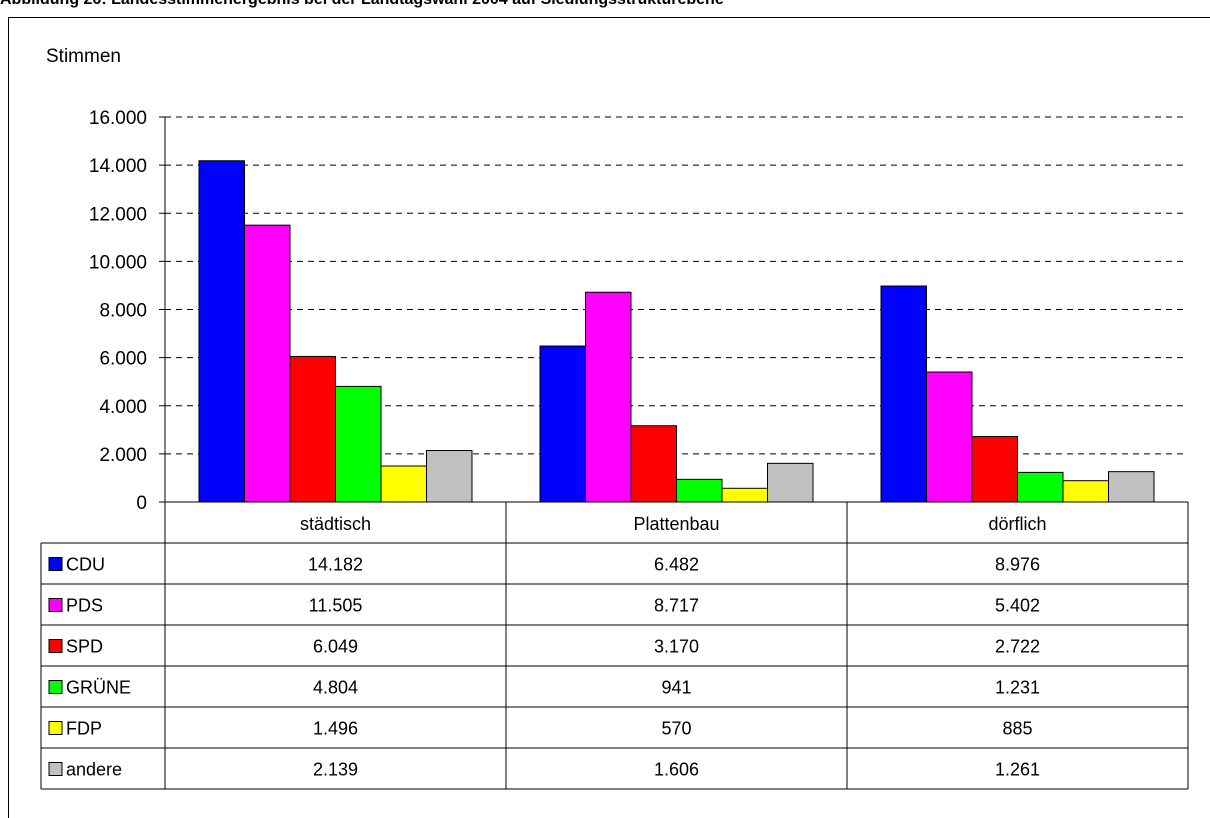 This screenshot has width=1210, height=818. What do you see at coordinates (141, 503) in the screenshot?
I see `y-tick-label: 0` at bounding box center [141, 503].